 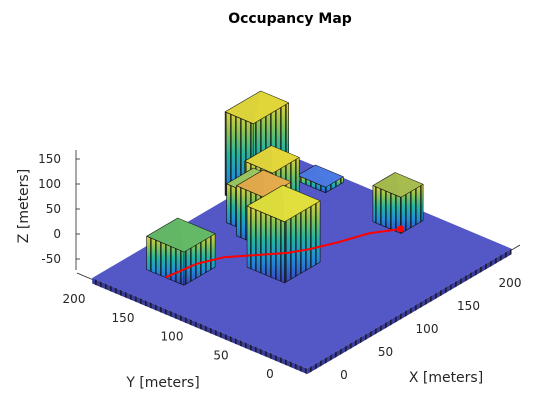 I want to click on building-right-olive-left-wall-hatch, so click(x=386, y=209).